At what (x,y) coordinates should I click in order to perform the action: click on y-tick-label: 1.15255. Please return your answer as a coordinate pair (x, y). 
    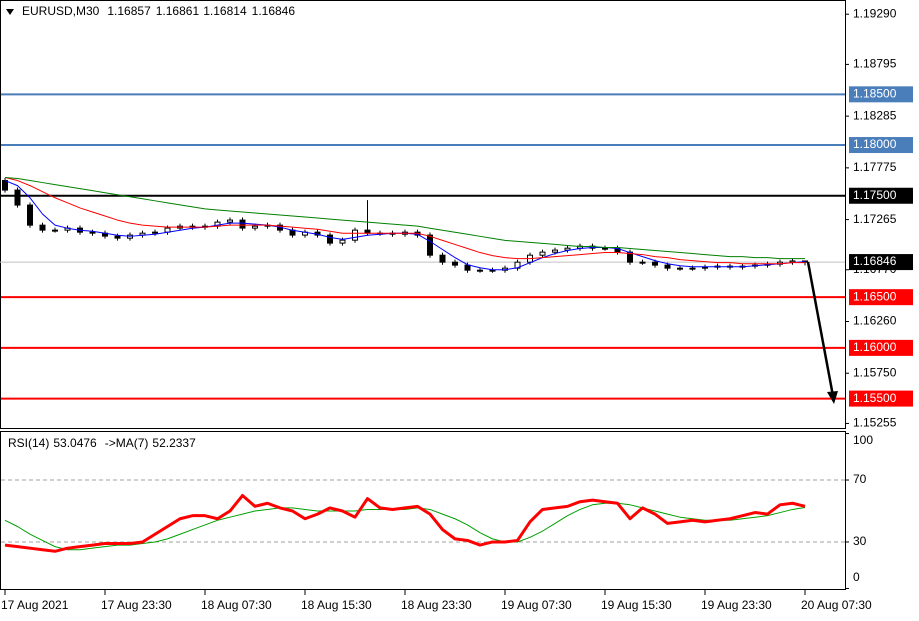
    Looking at the image, I should click on (875, 423).